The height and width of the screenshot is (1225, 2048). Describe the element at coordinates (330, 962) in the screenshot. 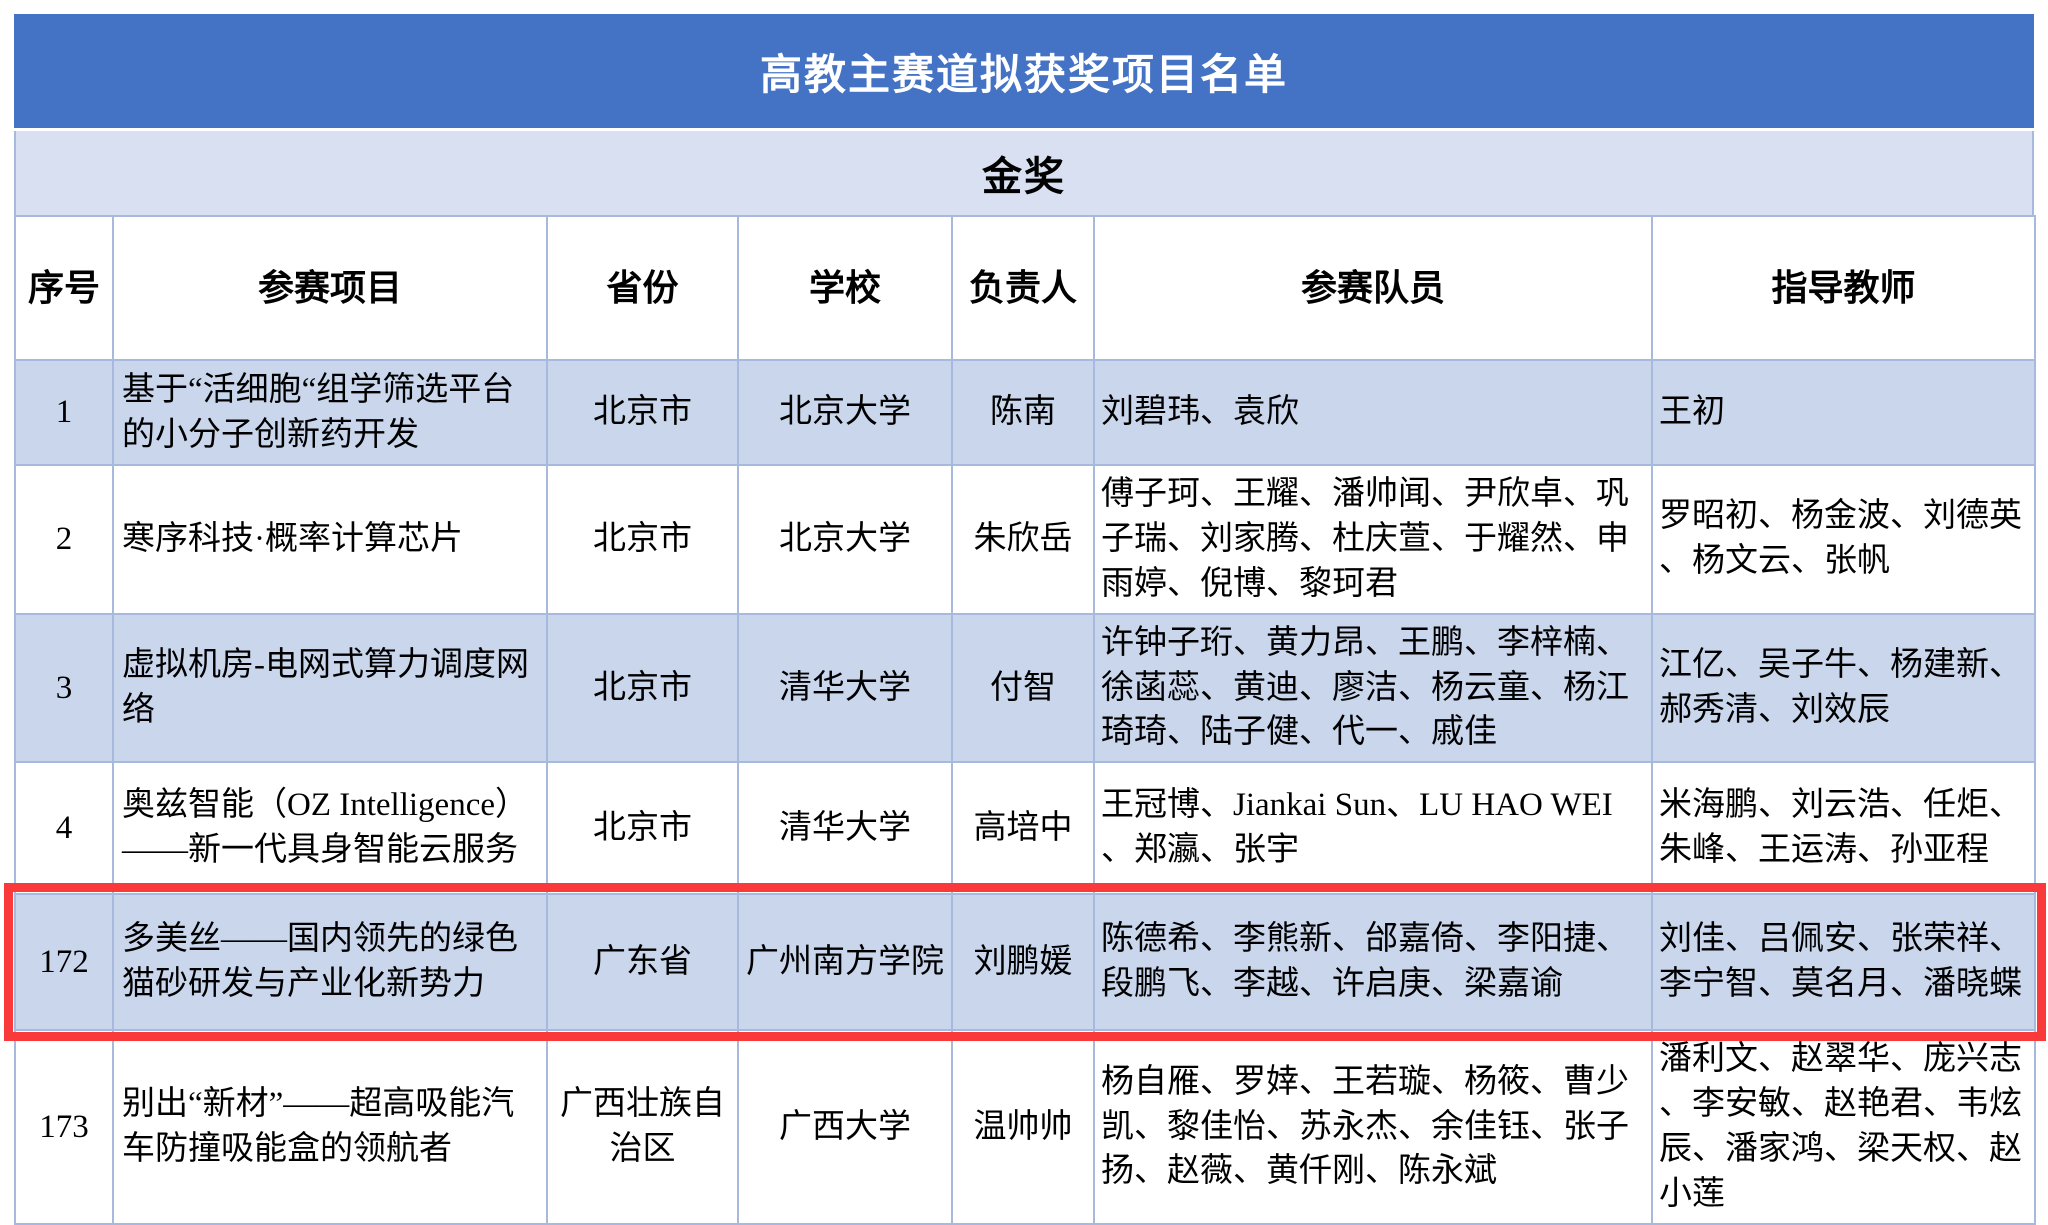

I see `project-cell: 多美丝——国内领先的绿色猫砂研发与产业化新势力` at that location.